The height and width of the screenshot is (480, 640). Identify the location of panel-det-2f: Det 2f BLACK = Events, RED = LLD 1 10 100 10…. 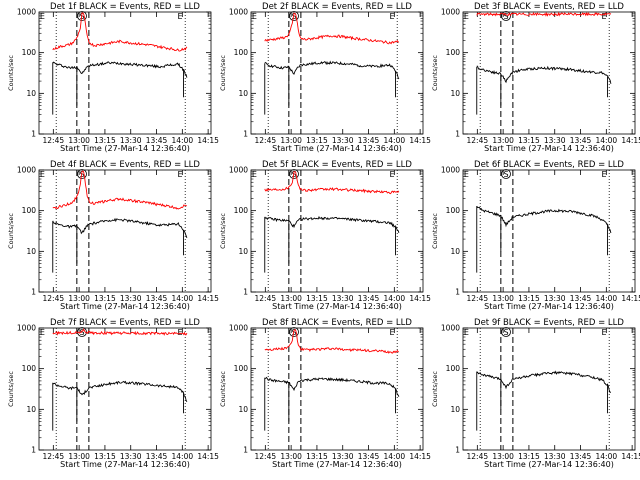
(325, 77).